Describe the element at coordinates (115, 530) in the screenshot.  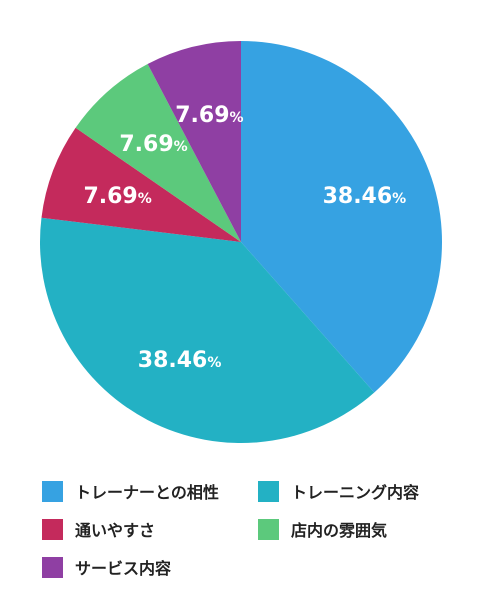
I see `legend-label: 通いやすさ` at that location.